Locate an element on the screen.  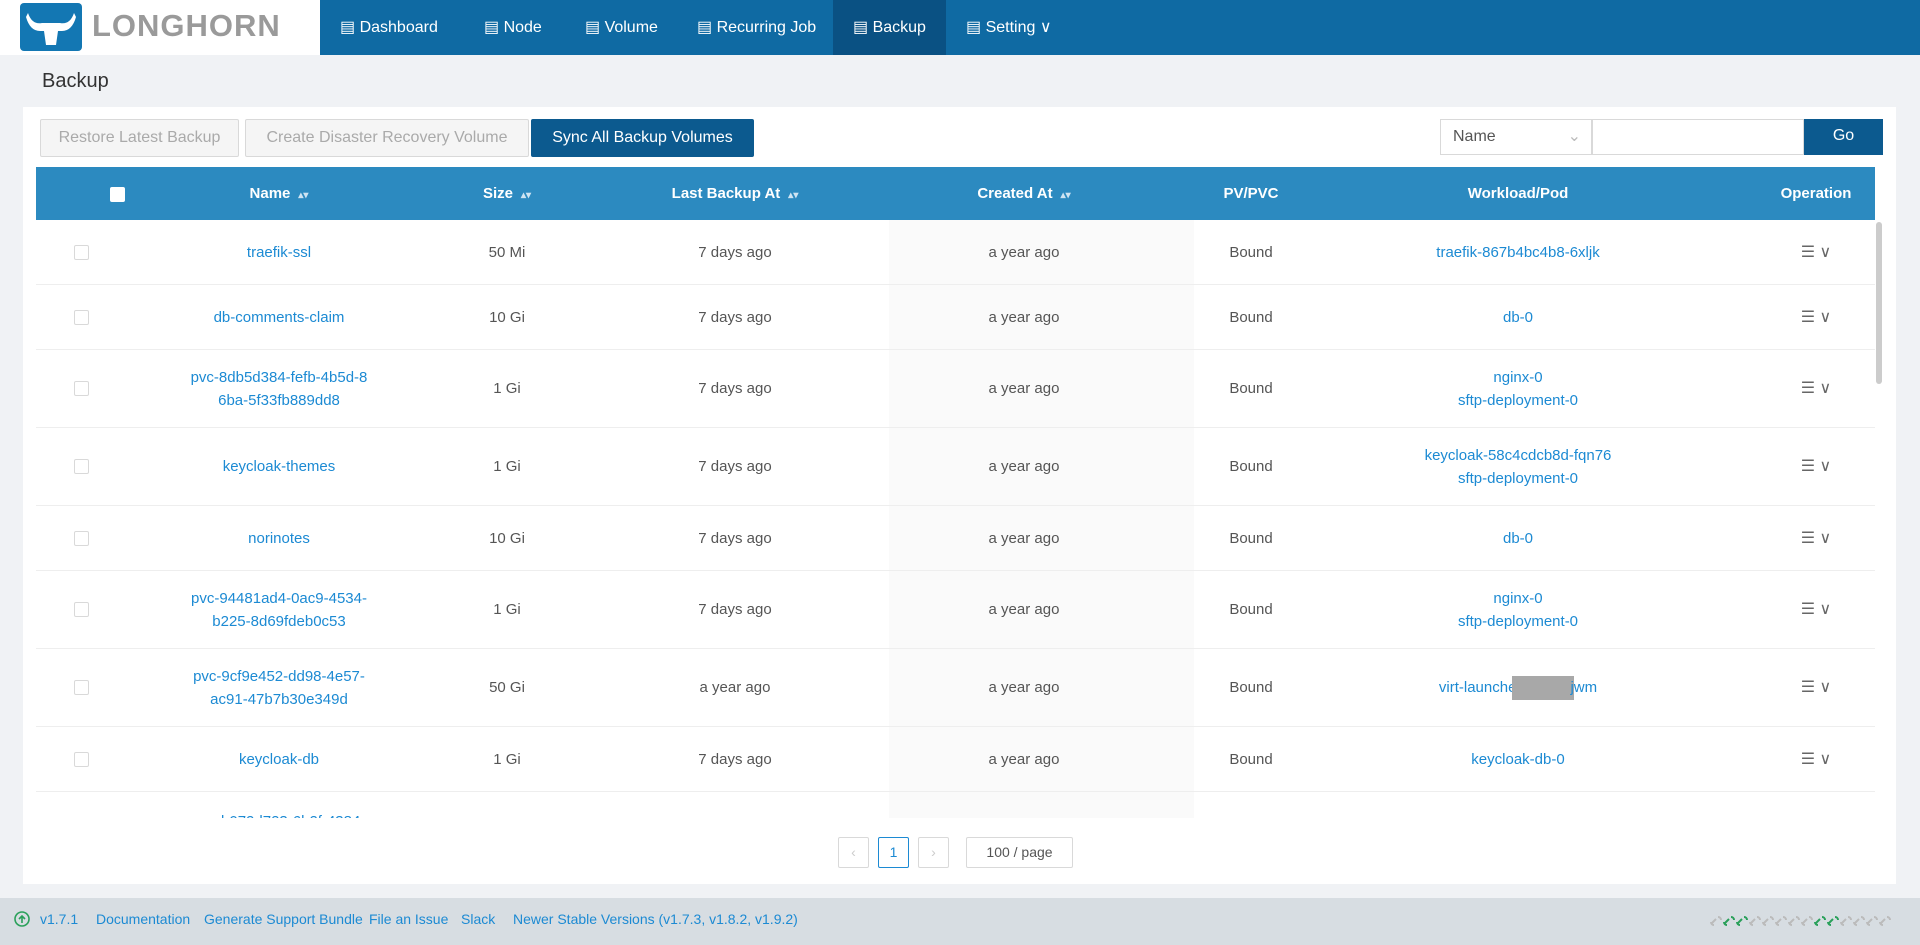
volume-name: norinotes is located at coordinates (279, 538).